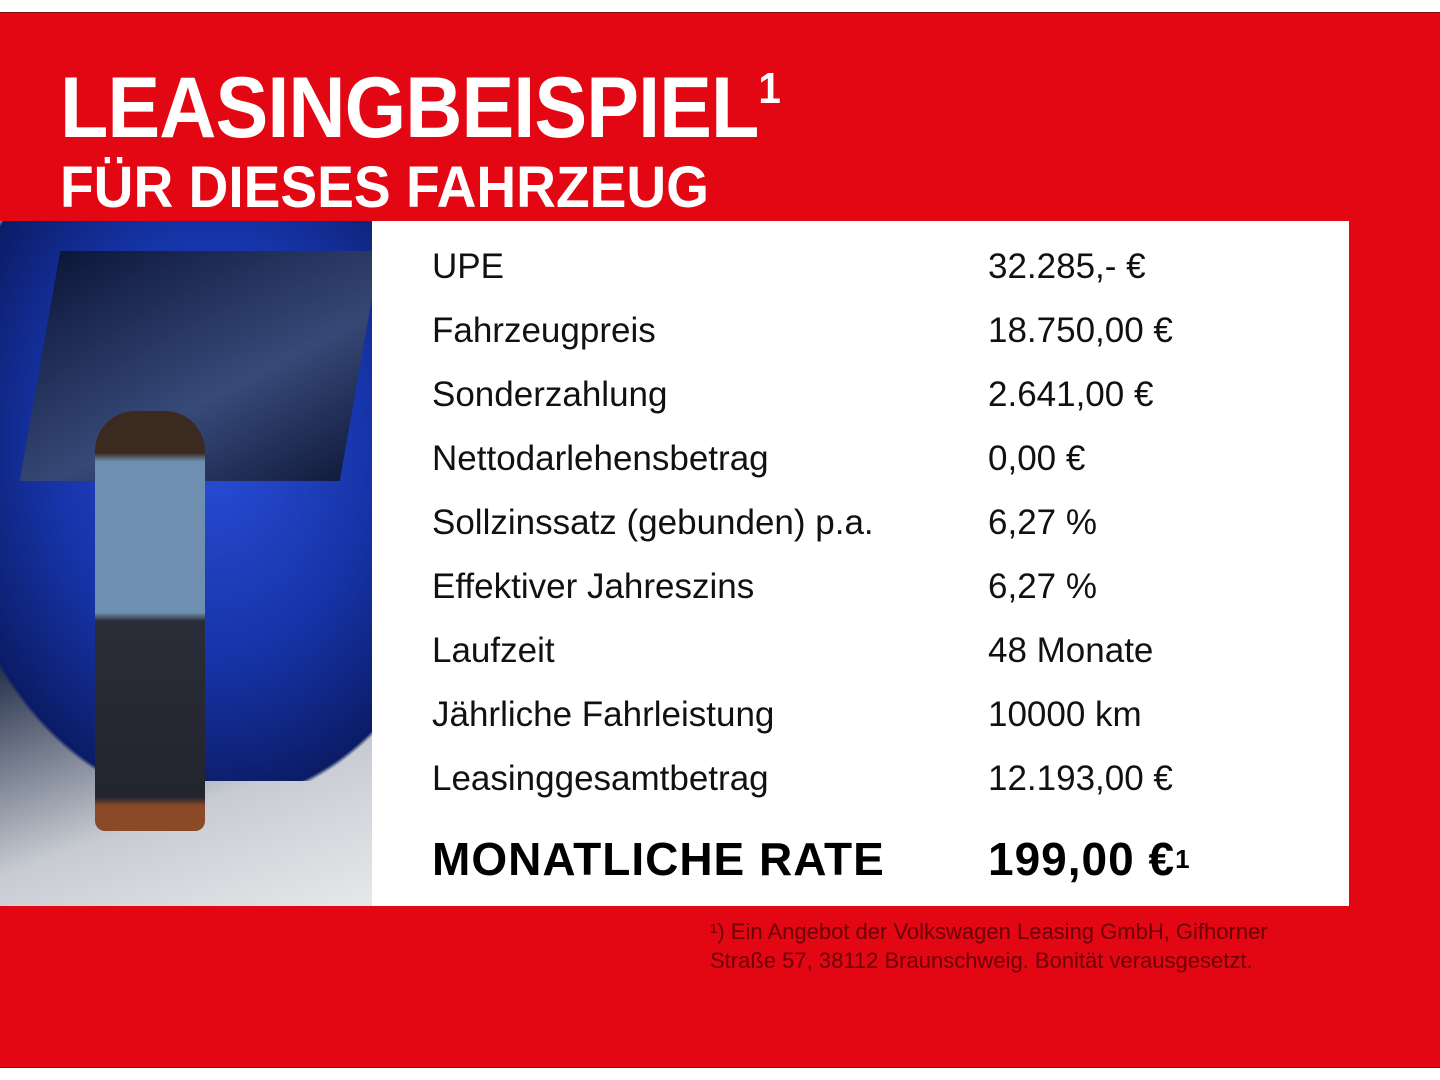 The width and height of the screenshot is (1440, 1080). I want to click on footnote-mark: 1, so click(1183, 859).